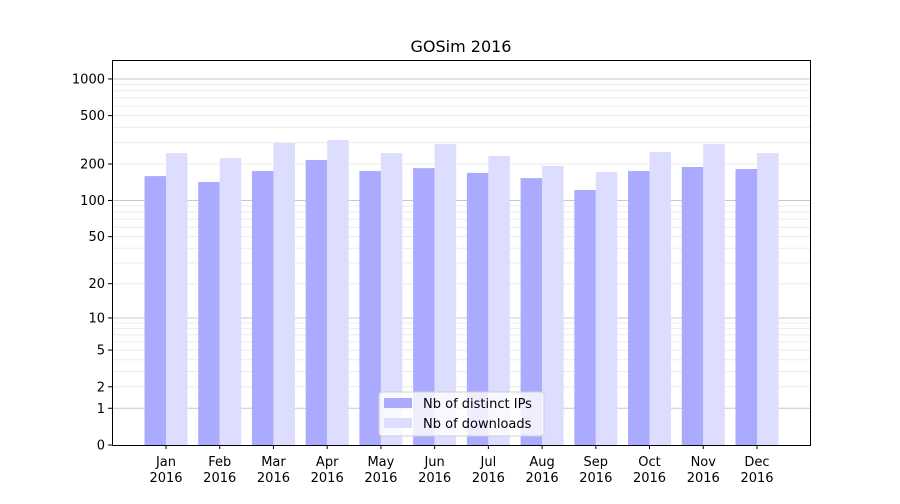 The width and height of the screenshot is (900, 504). I want to click on x-tick-label: Feb, so click(219, 462).